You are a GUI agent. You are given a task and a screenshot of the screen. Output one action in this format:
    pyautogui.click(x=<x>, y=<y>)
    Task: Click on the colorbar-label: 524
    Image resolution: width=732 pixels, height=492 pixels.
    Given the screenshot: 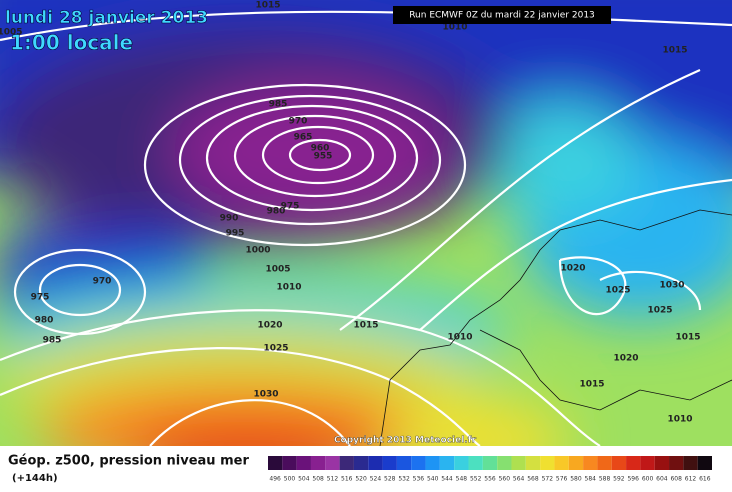 What is the action you would take?
    pyautogui.click(x=376, y=479)
    